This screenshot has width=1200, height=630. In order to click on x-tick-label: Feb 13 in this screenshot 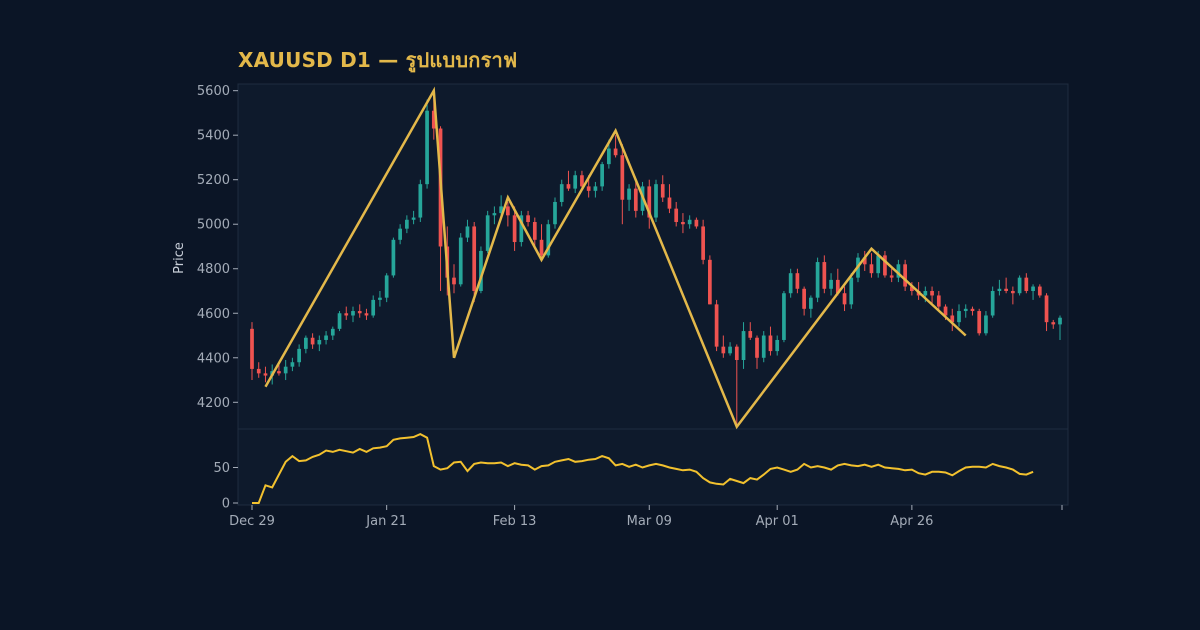, I will do `click(515, 521)`.